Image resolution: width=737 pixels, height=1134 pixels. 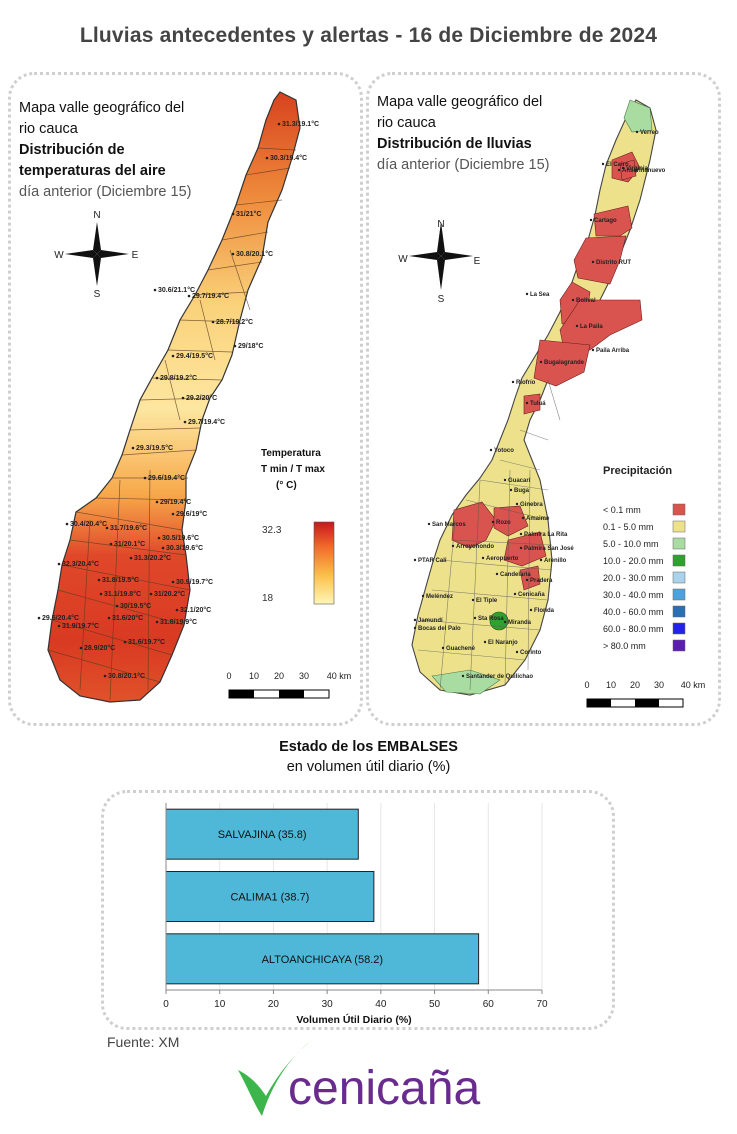 I want to click on place-label: Cartago, so click(x=605, y=221).